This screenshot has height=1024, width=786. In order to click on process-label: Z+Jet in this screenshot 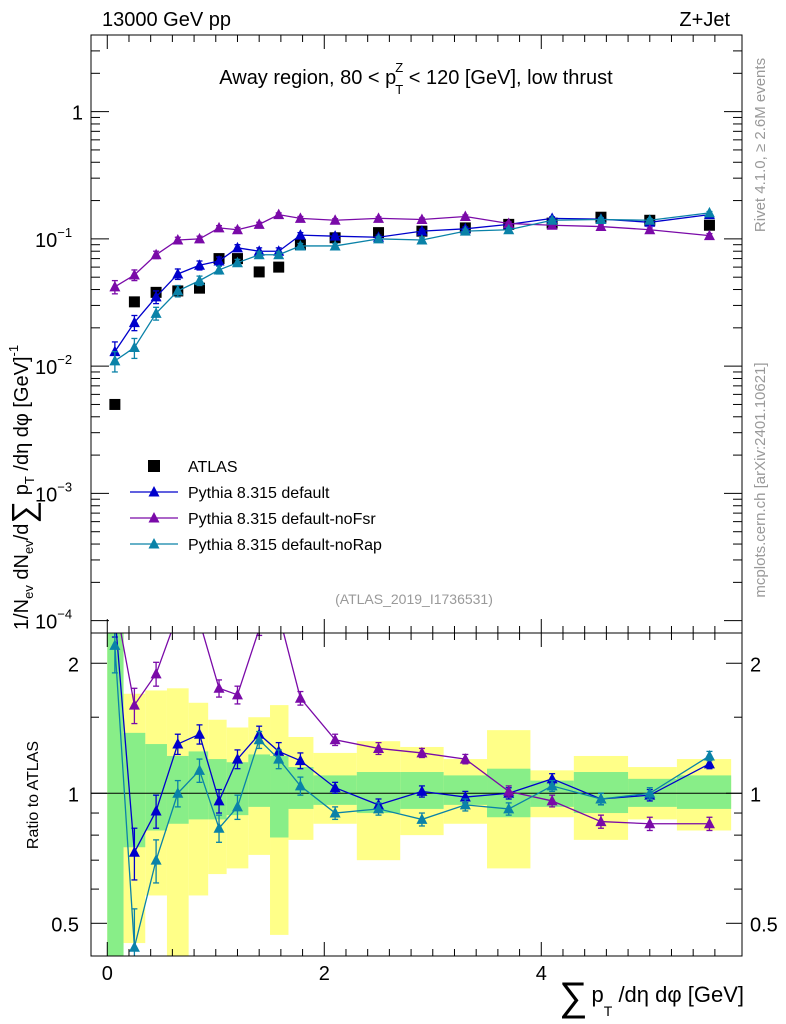, I will do `click(704, 20)`.